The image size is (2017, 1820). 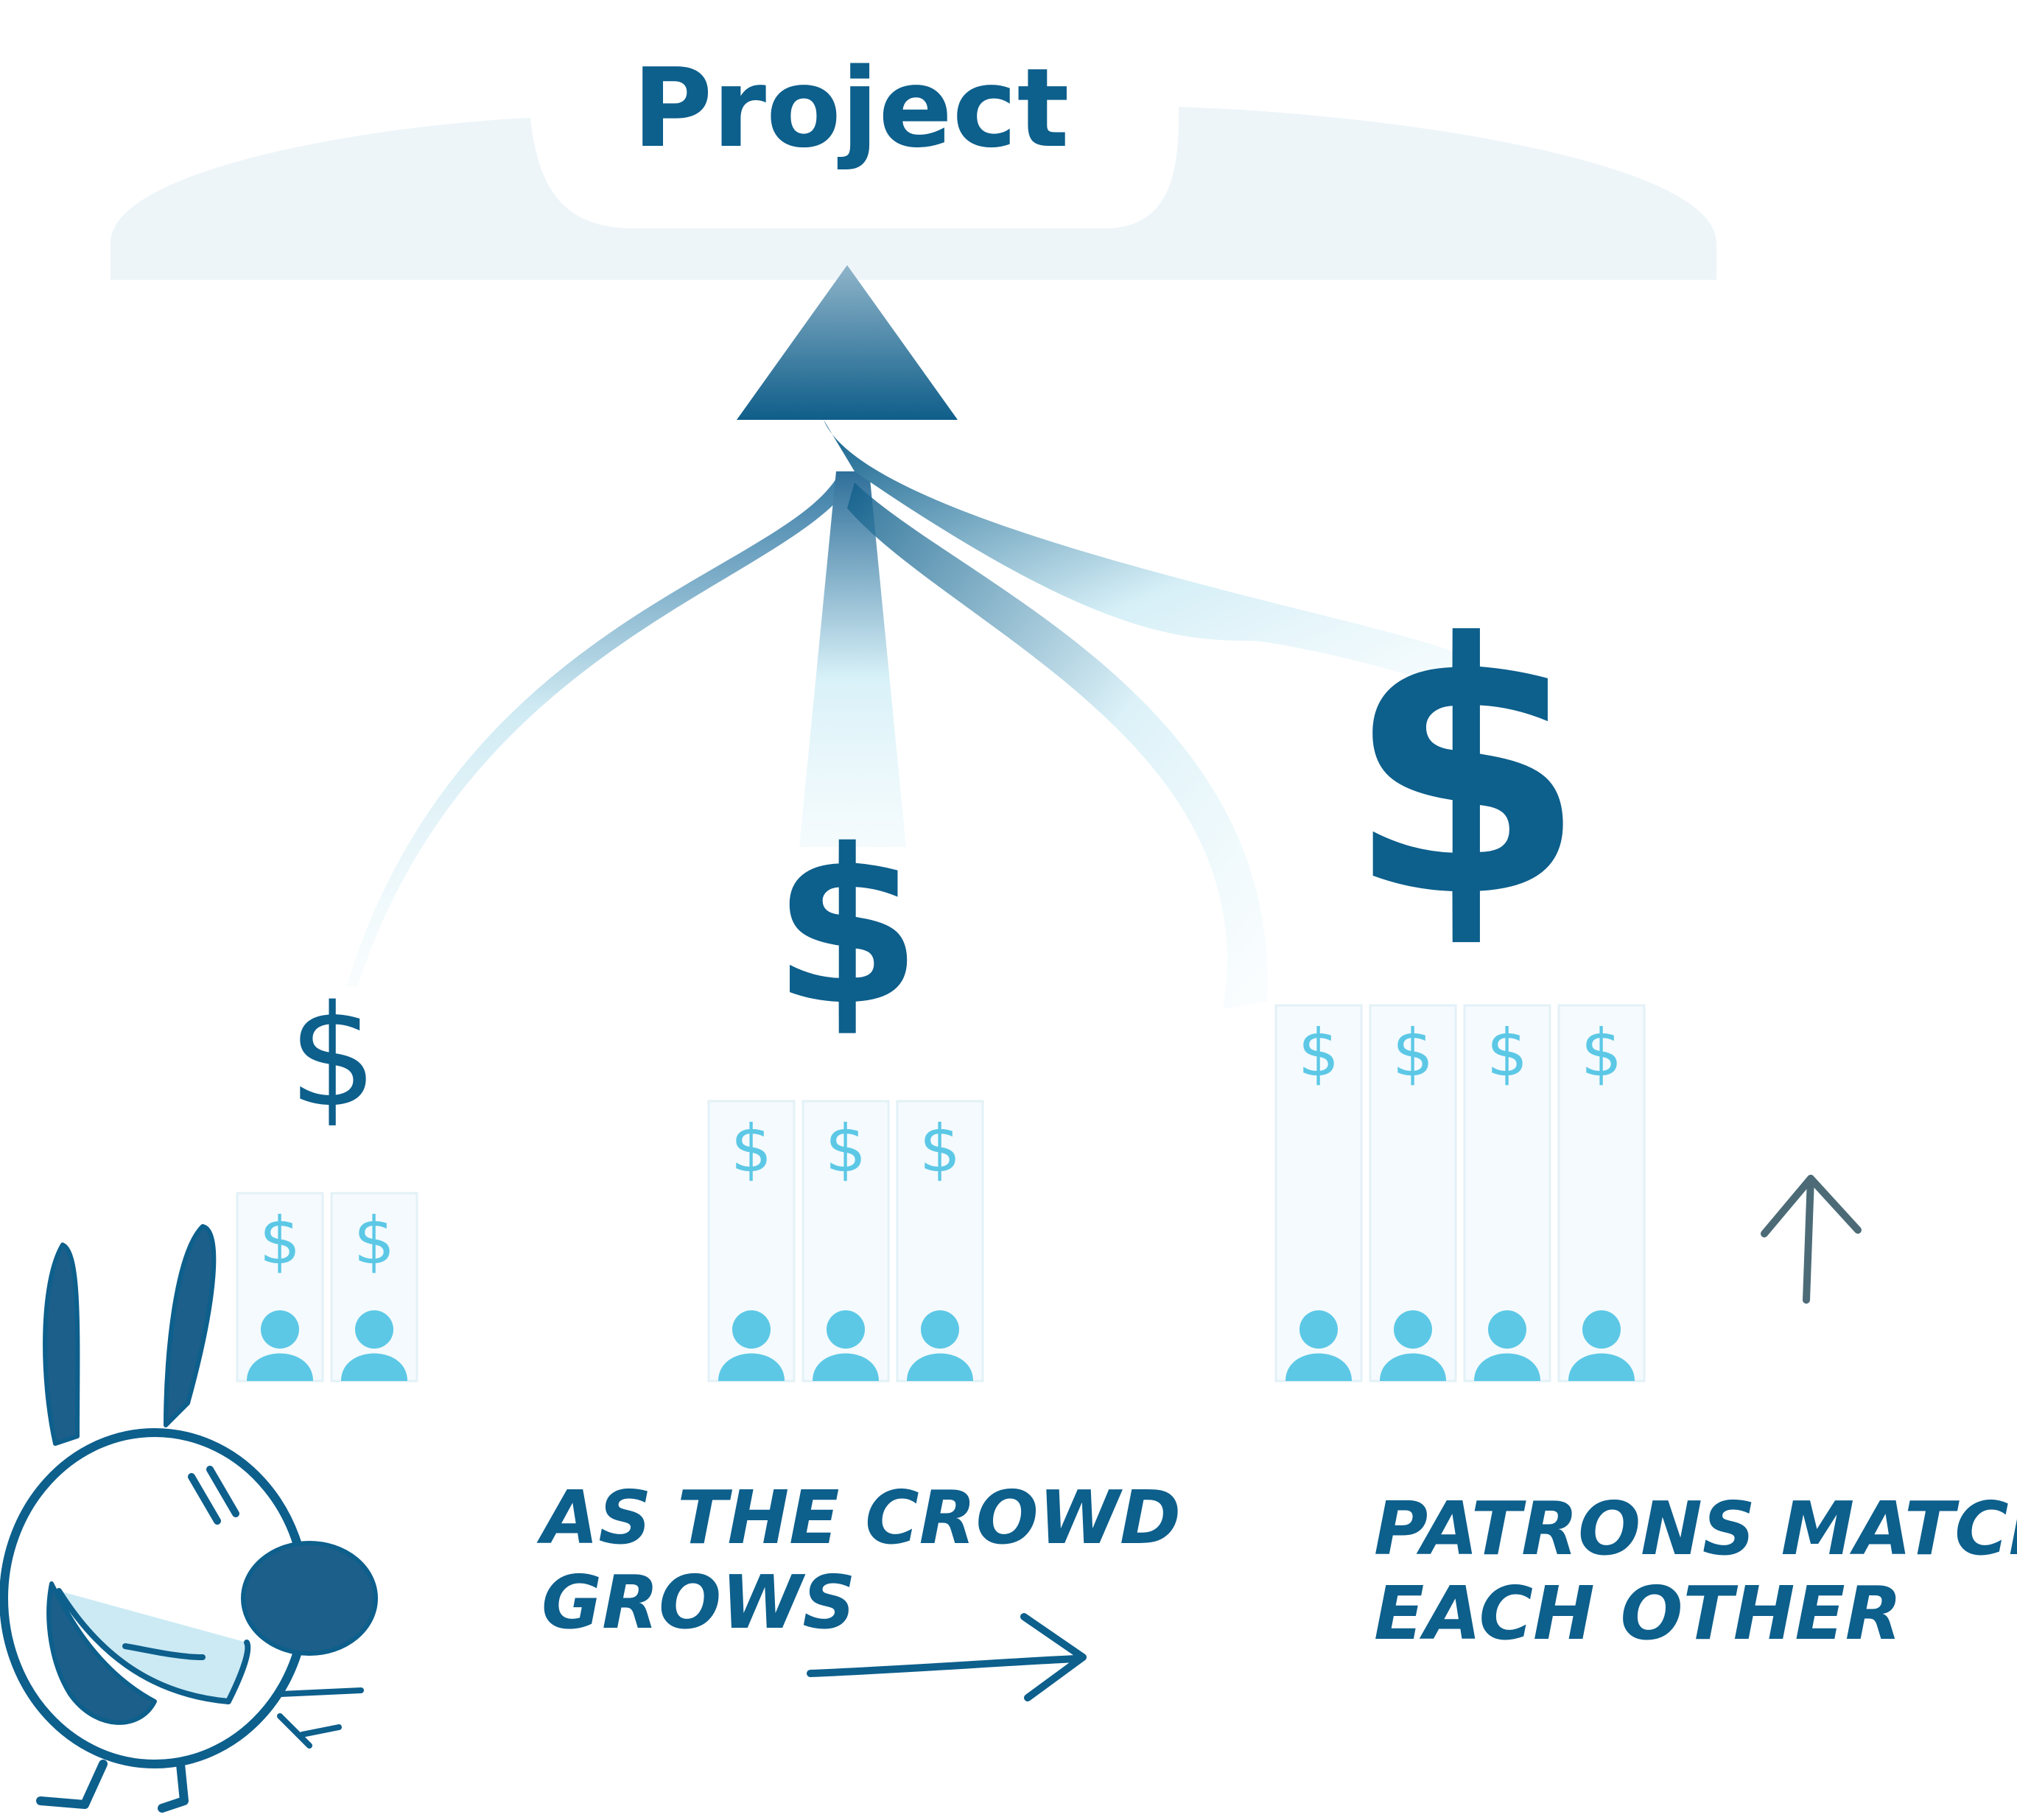 What do you see at coordinates (189, 1518) in the screenshot?
I see `bunny-mascot` at bounding box center [189, 1518].